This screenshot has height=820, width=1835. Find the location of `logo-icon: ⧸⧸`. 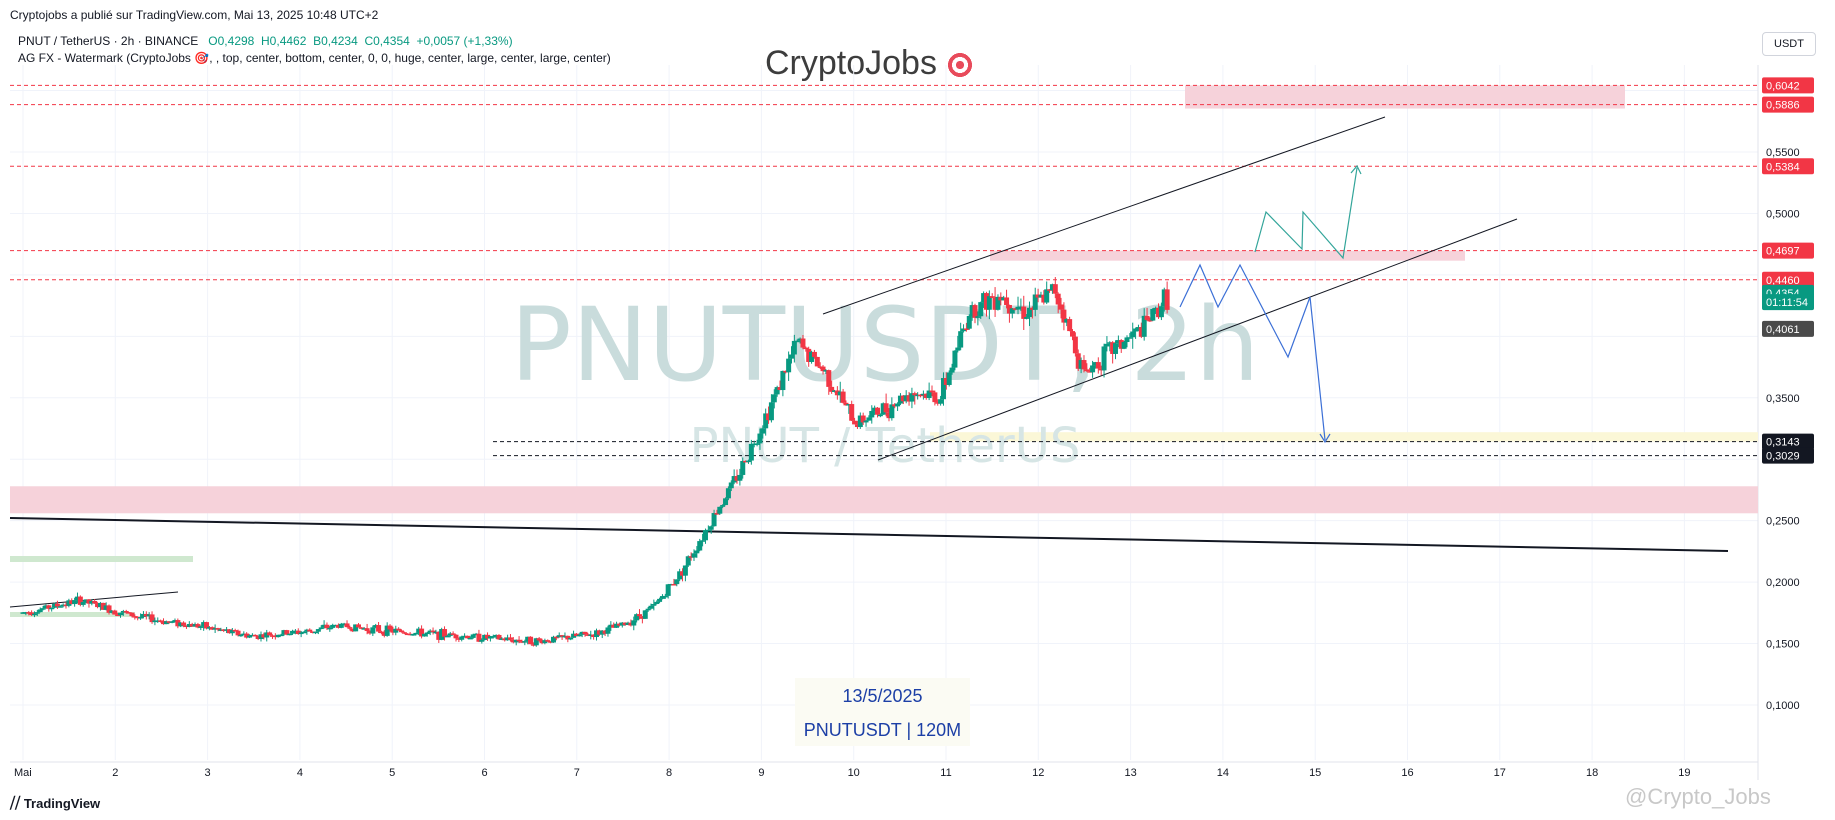

logo-icon: ⧸⧸ is located at coordinates (15, 803).